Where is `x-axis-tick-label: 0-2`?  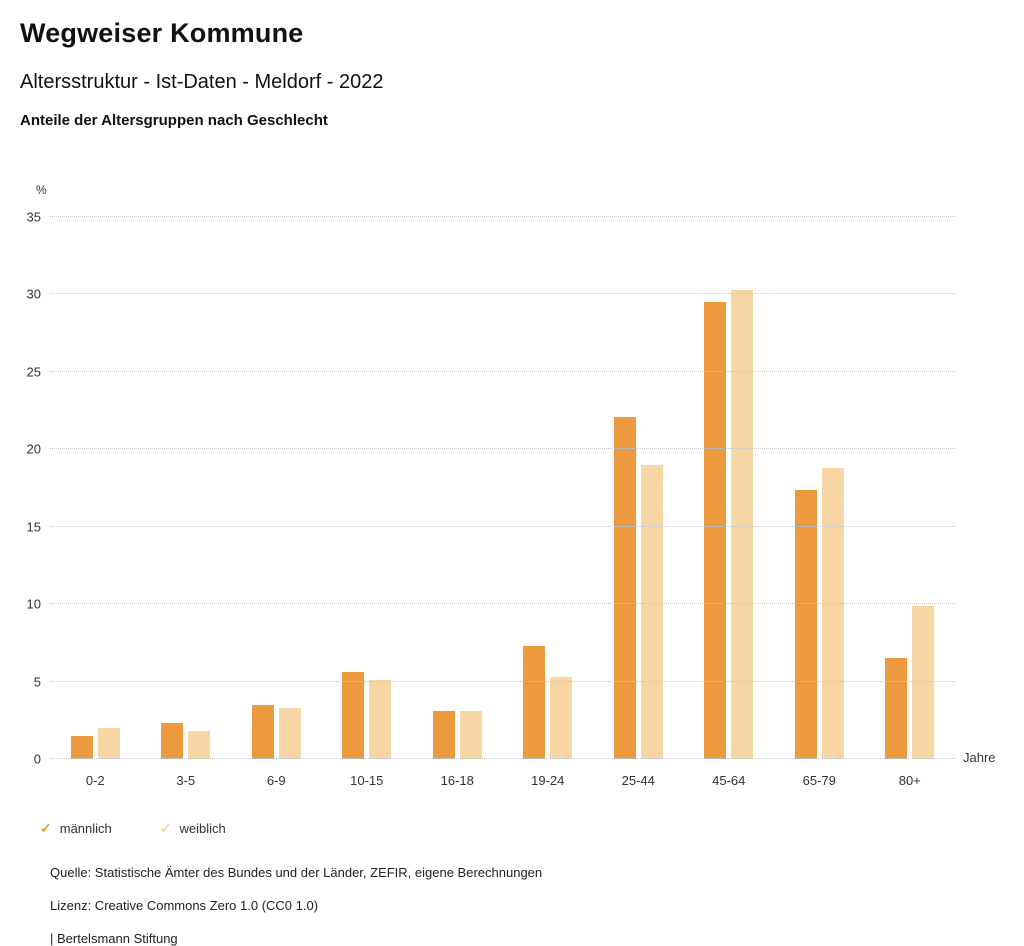 x-axis-tick-label: 0-2 is located at coordinates (95, 780).